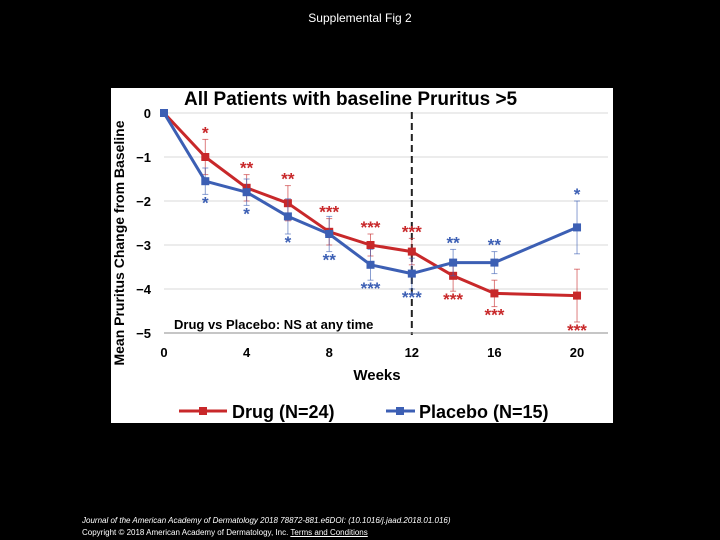 The width and height of the screenshot is (720, 540). I want to click on x-tick-label: 12, so click(412, 352).